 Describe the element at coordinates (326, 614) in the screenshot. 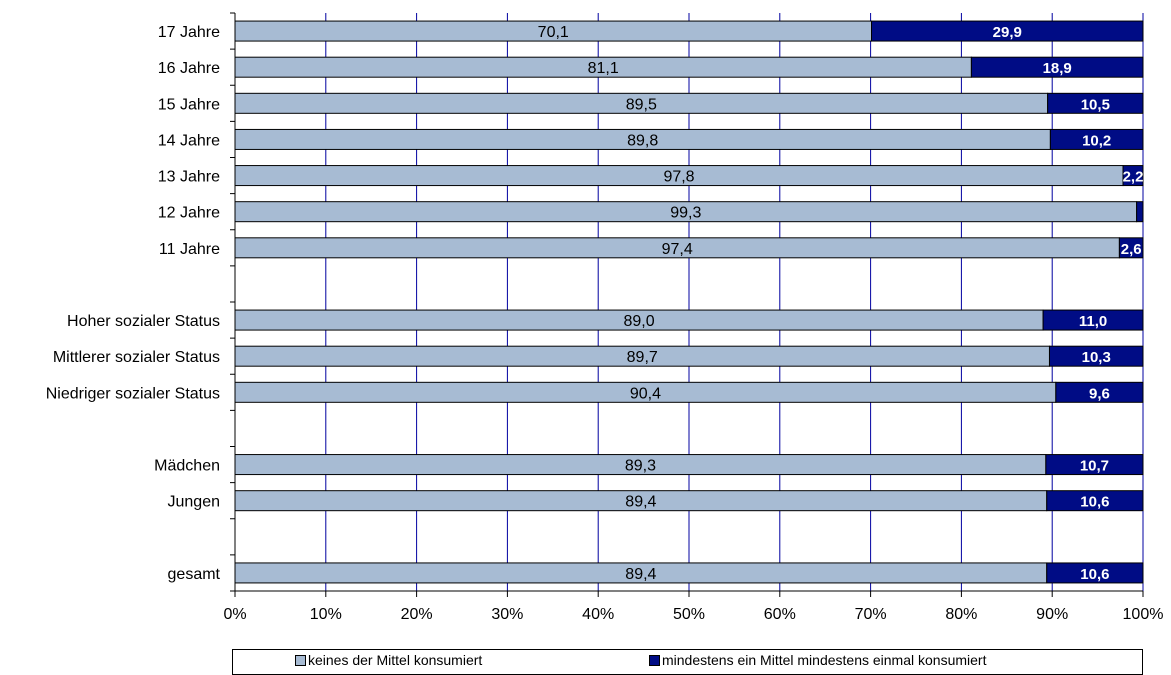

I see `x-tick-label: 10%` at that location.